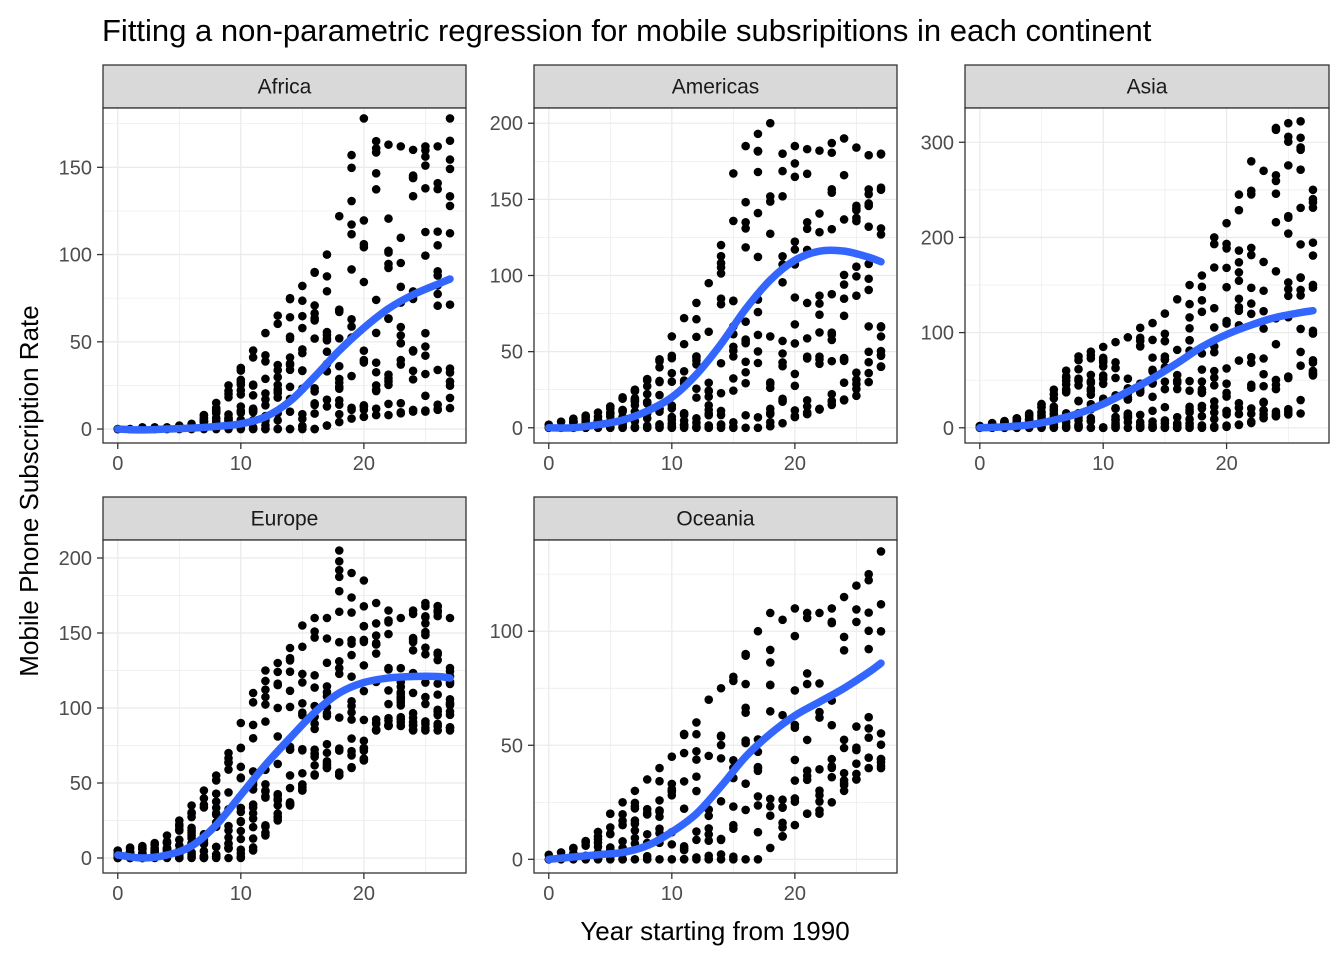 Image resolution: width=1344 pixels, height=960 pixels. Describe the element at coordinates (937, 143) in the screenshot. I see `y-tick-label: 300` at that location.